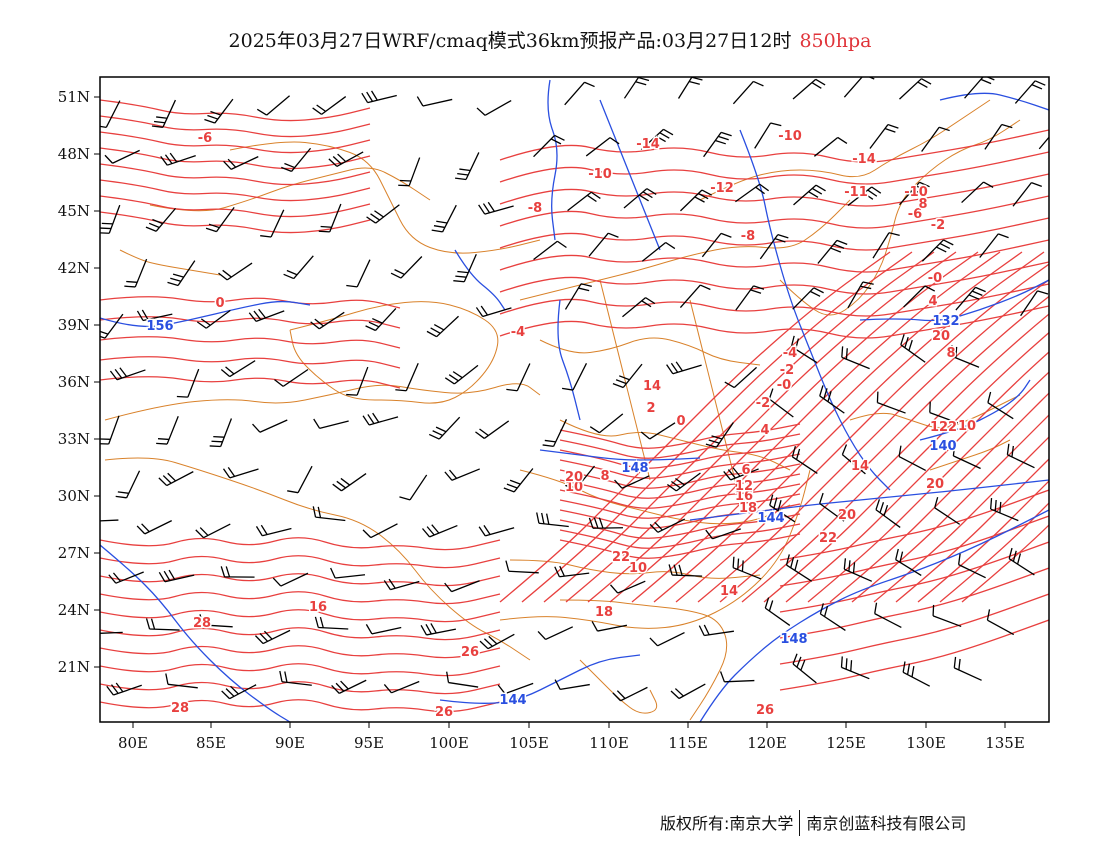 Image resolution: width=1100 pixels, height=850 pixels. Describe the element at coordinates (790, 353) in the screenshot. I see `temperature-label: -4` at that location.